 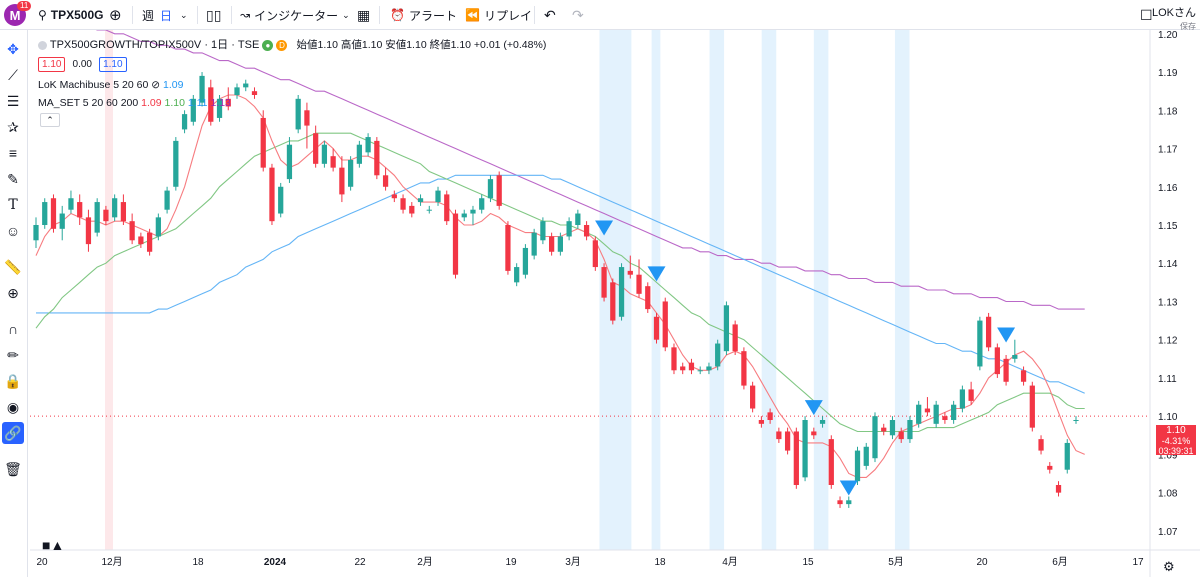 What do you see at coordinates (13, 329) in the screenshot?
I see `magnet-icon: ∩` at bounding box center [13, 329].